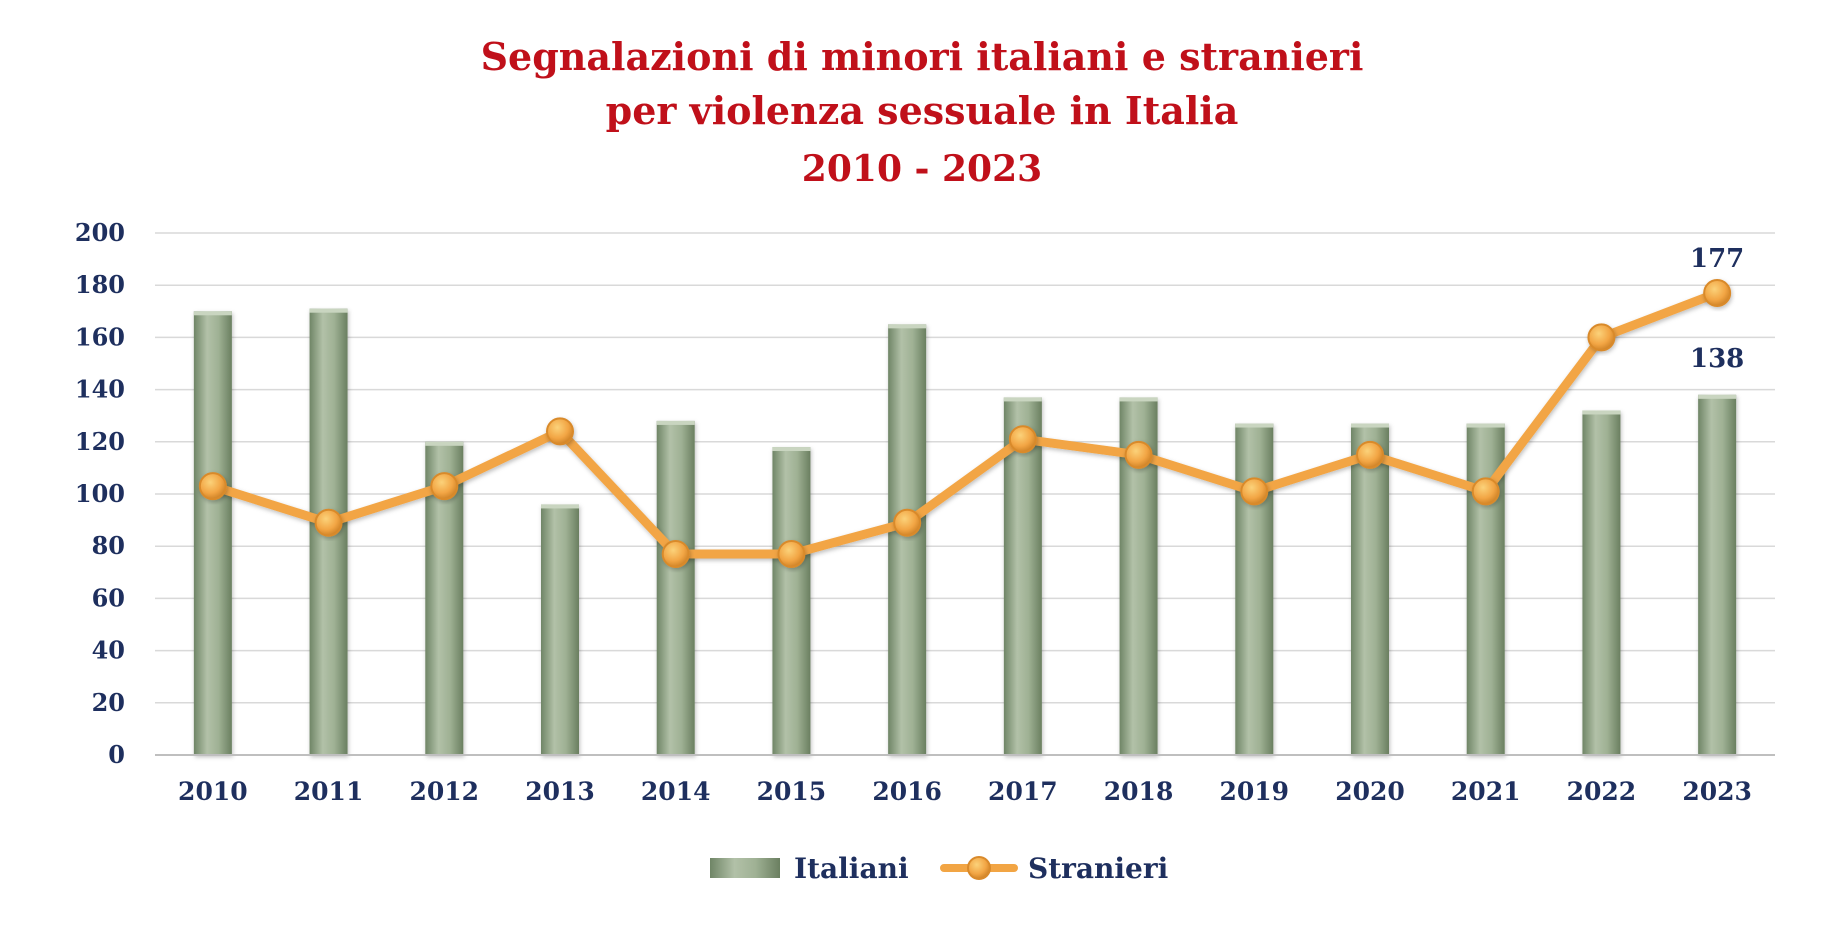 The width and height of the screenshot is (1844, 928). I want to click on y-tick-label: 140, so click(100, 389).